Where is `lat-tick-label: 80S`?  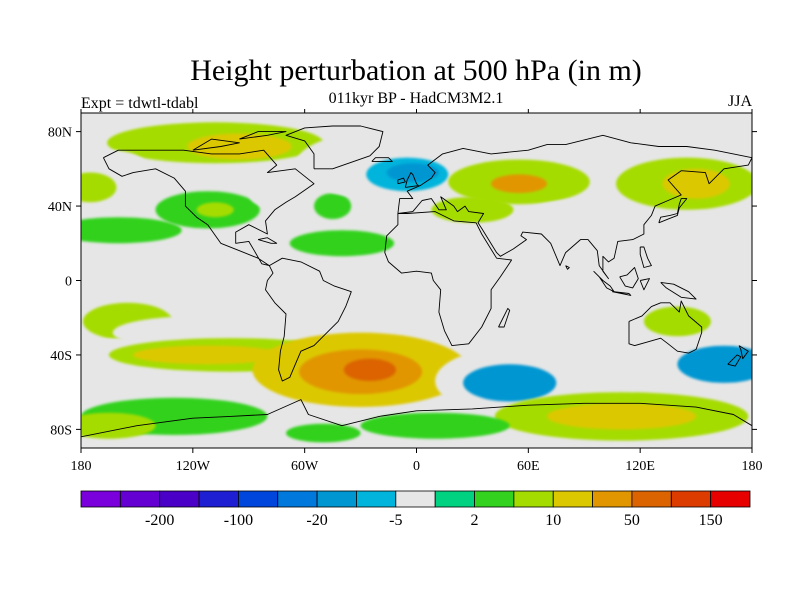 lat-tick-label: 80S is located at coordinates (61, 430).